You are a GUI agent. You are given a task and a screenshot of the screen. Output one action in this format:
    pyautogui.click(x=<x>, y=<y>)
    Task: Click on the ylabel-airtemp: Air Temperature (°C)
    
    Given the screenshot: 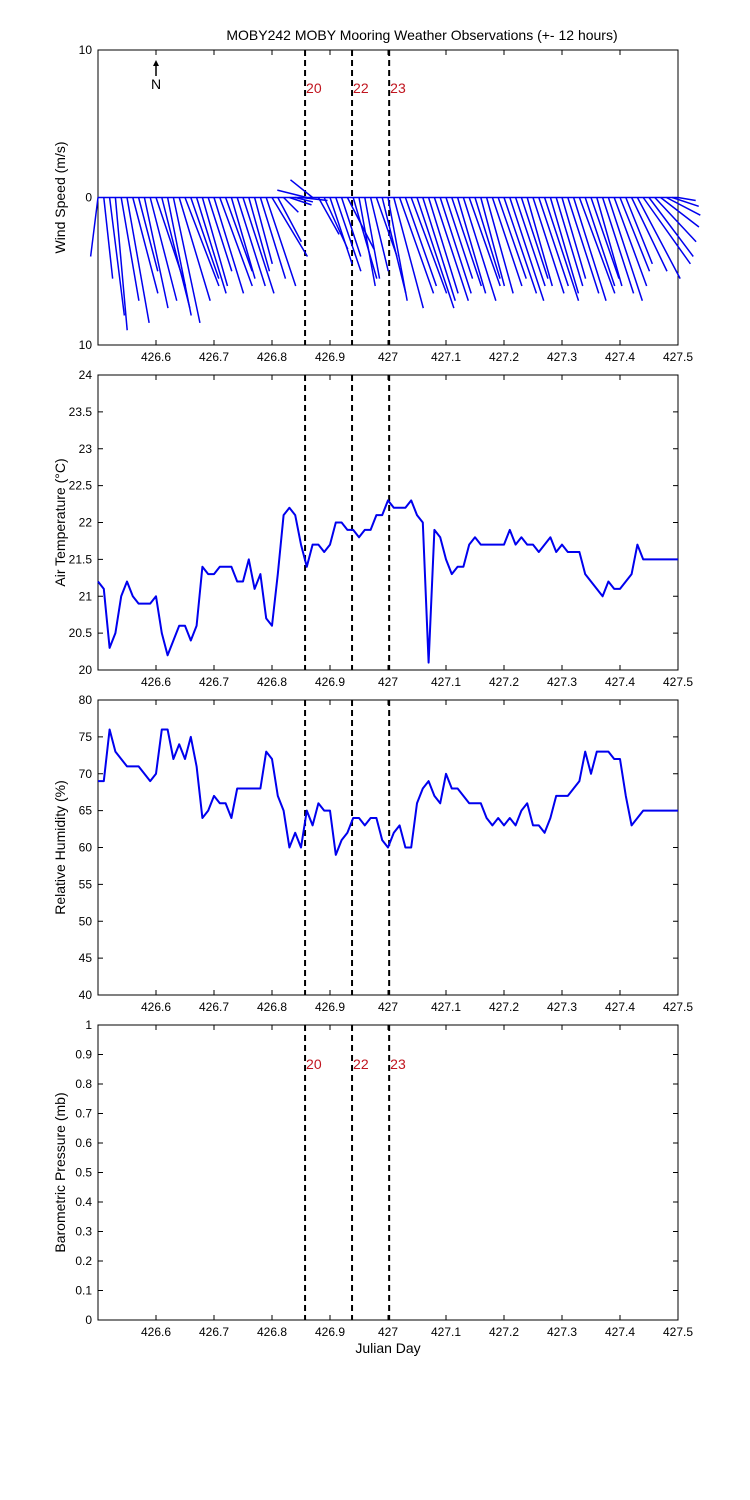 What is the action you would take?
    pyautogui.click(x=60, y=522)
    